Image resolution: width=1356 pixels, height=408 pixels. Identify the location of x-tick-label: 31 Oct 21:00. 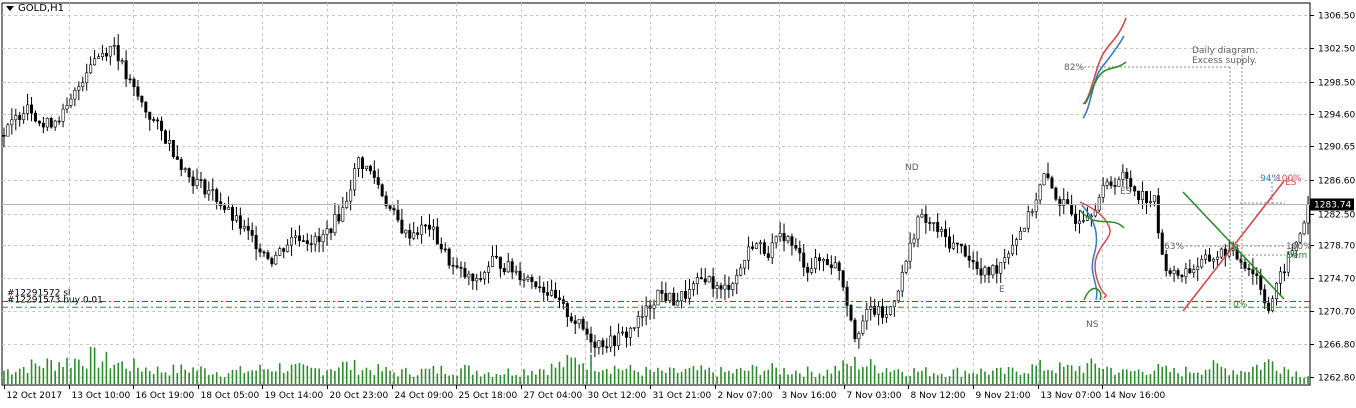
(682, 396).